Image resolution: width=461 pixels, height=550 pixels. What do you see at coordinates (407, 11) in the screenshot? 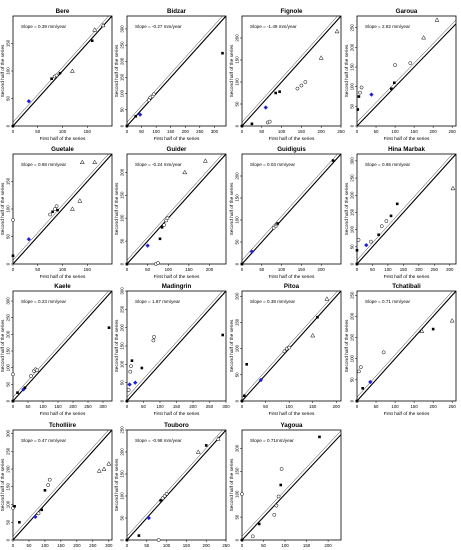
I see `panel-title: Garoua` at bounding box center [407, 11].